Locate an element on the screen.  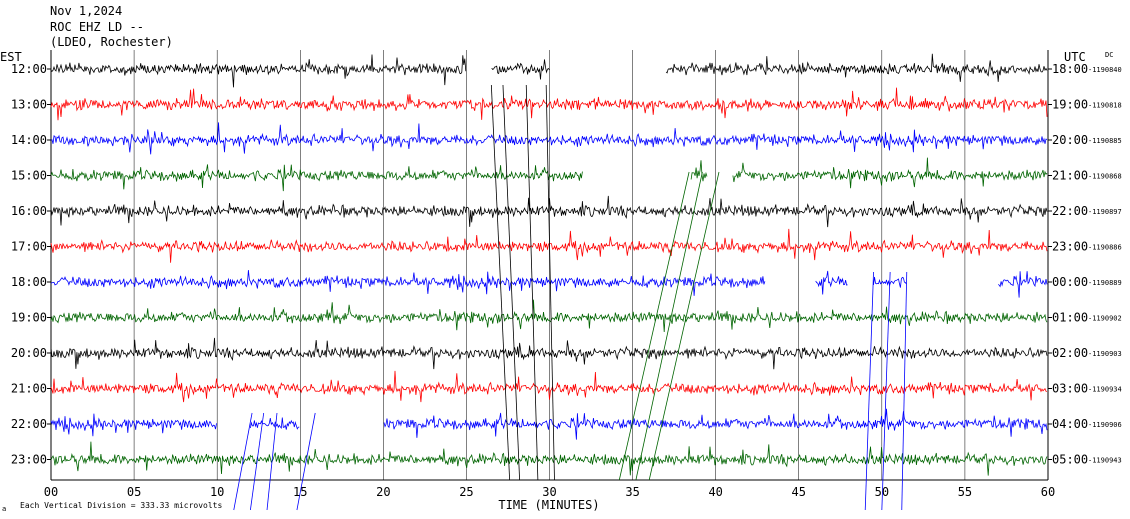
utc-hour-label: 23:00 is located at coordinates (1070, 247).